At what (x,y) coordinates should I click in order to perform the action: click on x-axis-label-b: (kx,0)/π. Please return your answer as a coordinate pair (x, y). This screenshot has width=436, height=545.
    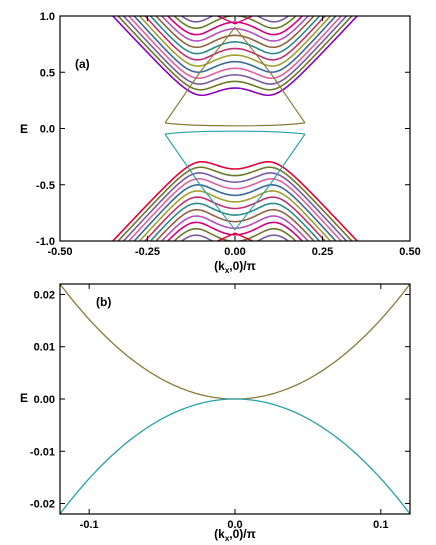
    Looking at the image, I should click on (235, 535).